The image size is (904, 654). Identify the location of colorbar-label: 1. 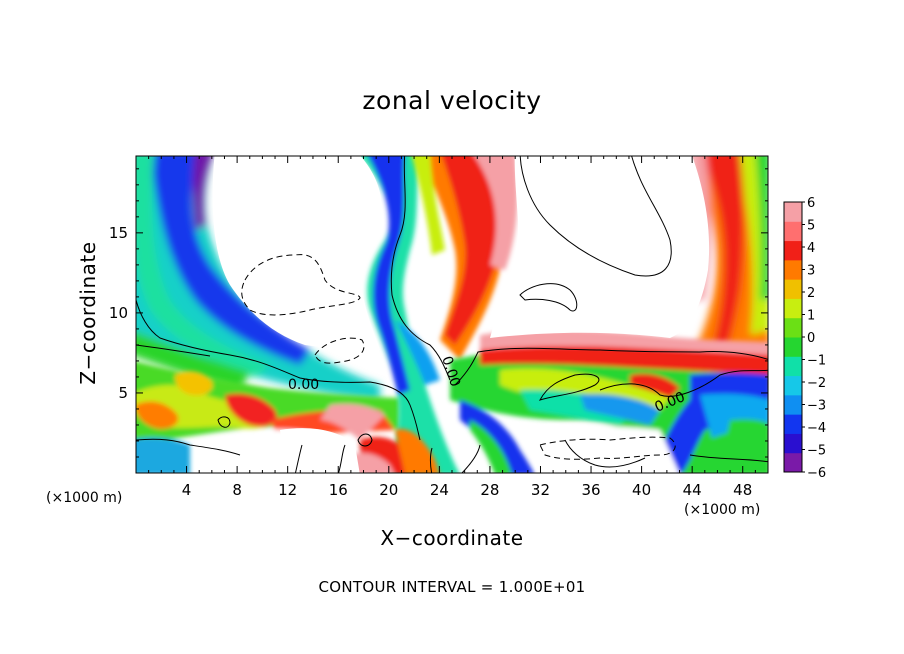
(811, 316).